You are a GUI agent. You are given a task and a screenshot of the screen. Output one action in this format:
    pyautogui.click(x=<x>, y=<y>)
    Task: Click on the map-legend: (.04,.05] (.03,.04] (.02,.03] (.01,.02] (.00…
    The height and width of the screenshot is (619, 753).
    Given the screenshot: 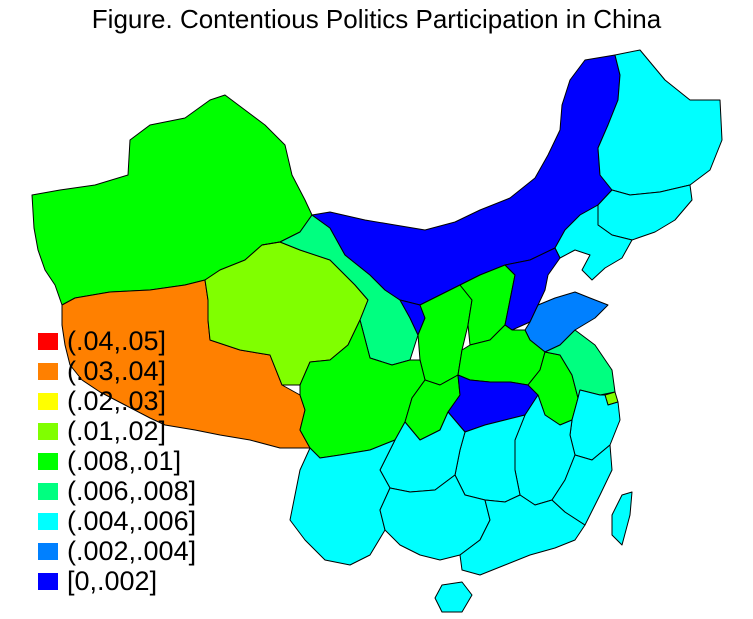 What is the action you would take?
    pyautogui.click(x=117, y=461)
    